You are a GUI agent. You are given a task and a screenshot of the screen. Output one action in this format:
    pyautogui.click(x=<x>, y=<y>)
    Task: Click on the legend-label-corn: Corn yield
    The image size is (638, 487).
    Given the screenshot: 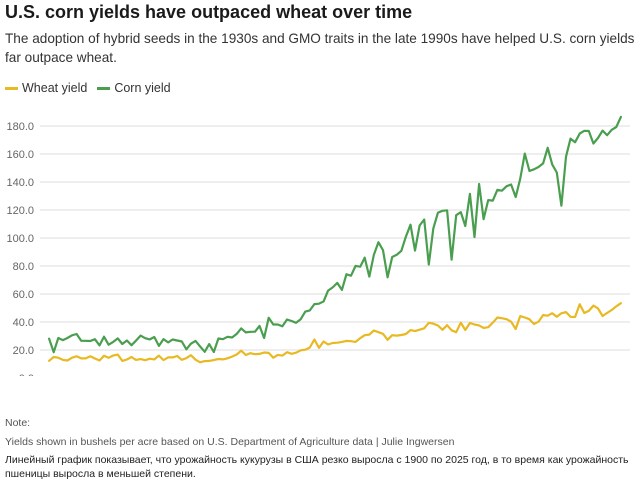 What is the action you would take?
    pyautogui.click(x=142, y=88)
    